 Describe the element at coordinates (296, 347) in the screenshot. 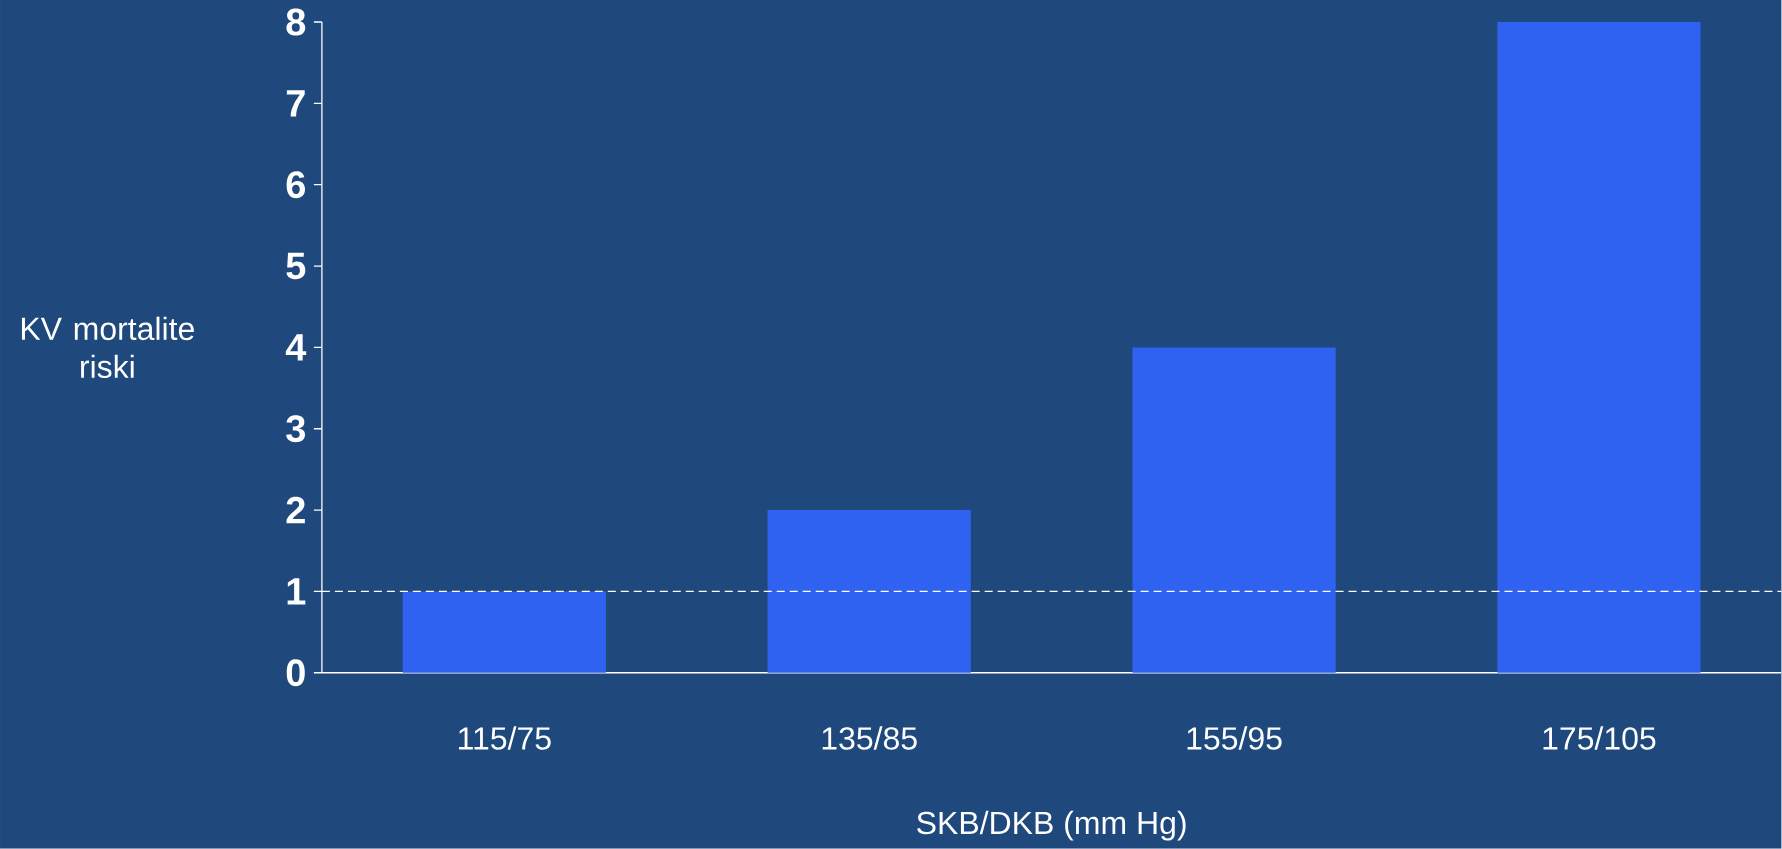

I see `y-tick-label: 4` at that location.